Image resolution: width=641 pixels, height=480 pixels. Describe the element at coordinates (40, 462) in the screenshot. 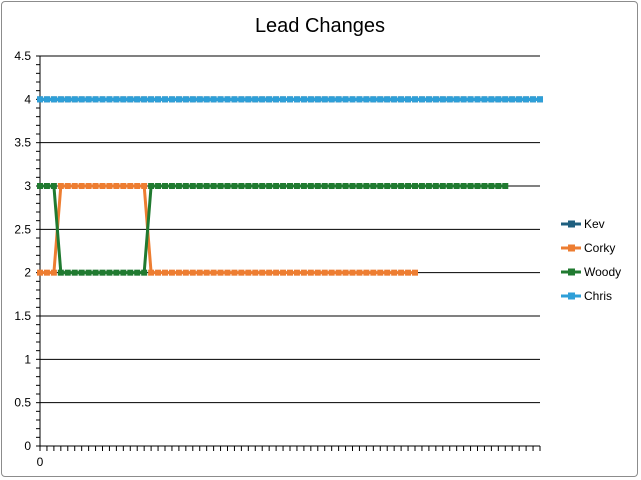

I see `x-tick-label: 0` at that location.